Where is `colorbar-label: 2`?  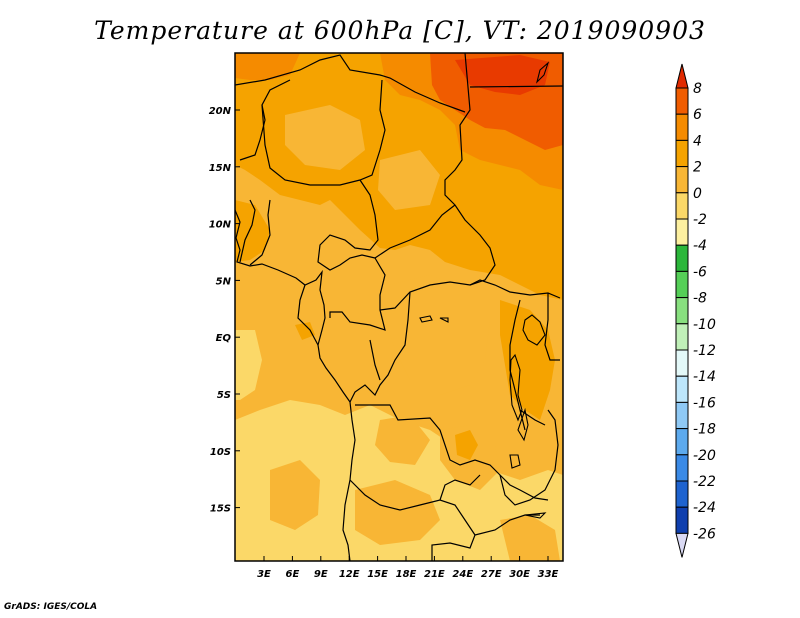 colorbar-label: 2 is located at coordinates (697, 168).